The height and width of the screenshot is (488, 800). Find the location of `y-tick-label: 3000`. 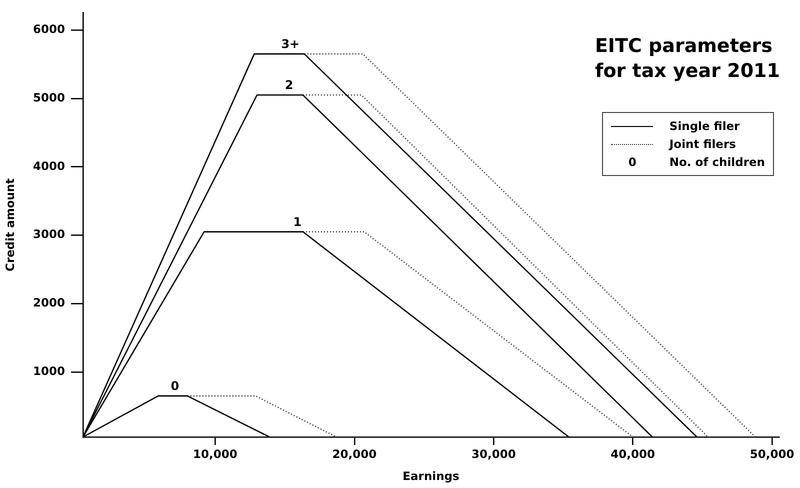

y-tick-label: 3000 is located at coordinates (48, 234).